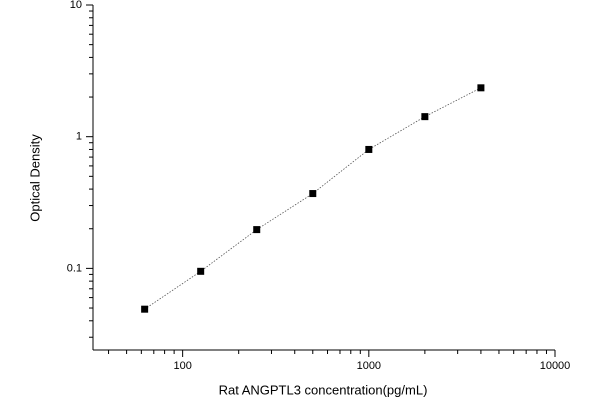 Image resolution: width=600 pixels, height=400 pixels. Describe the element at coordinates (323, 389) in the screenshot. I see `x-axis-title: Rat ANGPTL3 concentration(pg/mL)` at that location.